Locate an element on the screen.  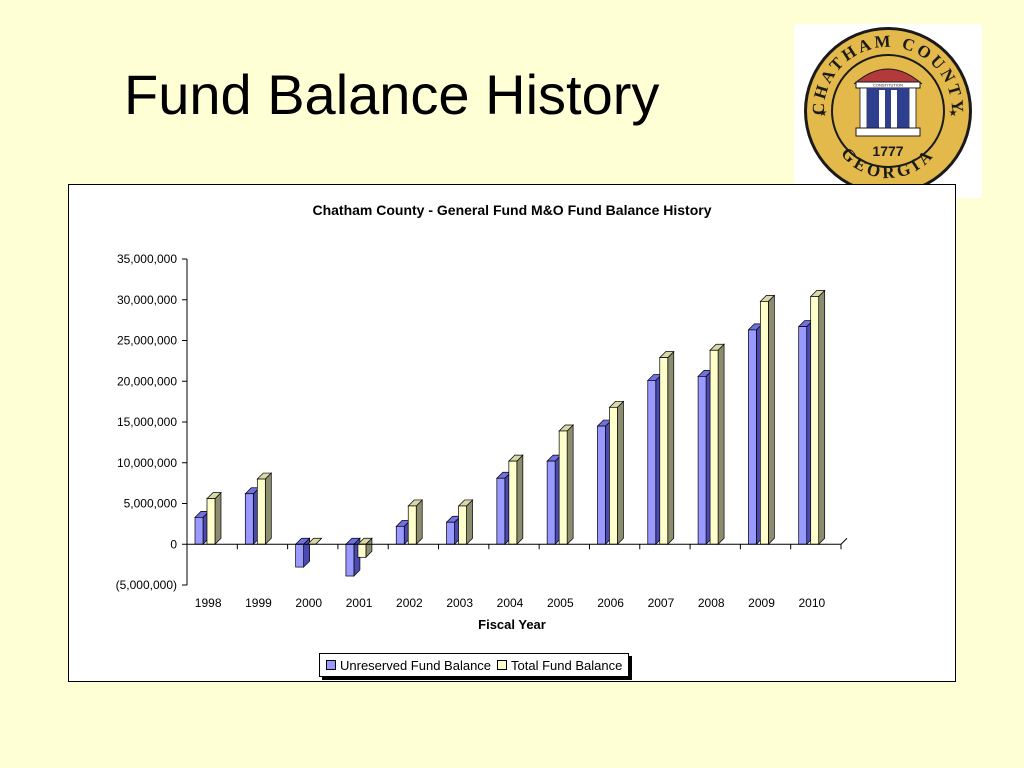
y-tick-label: 20,000,000 is located at coordinates (147, 381).